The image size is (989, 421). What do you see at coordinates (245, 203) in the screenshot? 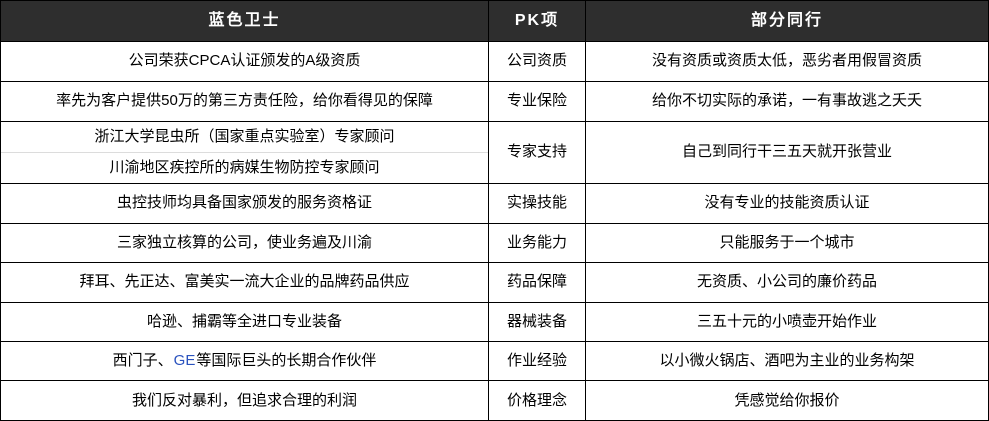
I see `cell-blue-guard: 虫控技师均具备国家颁发的服务资格证` at bounding box center [245, 203].